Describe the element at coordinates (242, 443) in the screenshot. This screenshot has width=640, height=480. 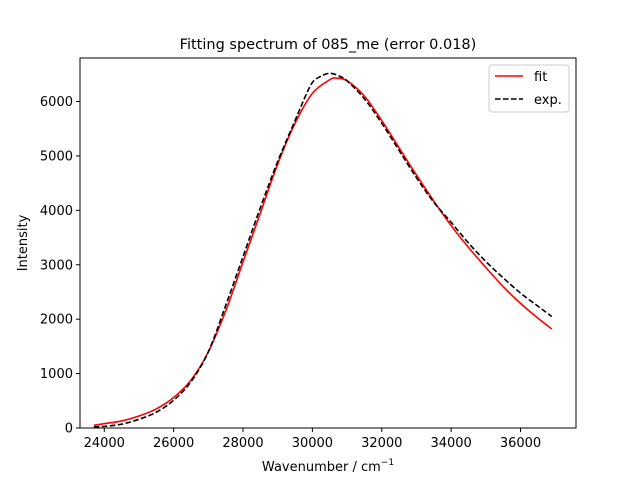
I see `x-tick-label: 28000` at that location.